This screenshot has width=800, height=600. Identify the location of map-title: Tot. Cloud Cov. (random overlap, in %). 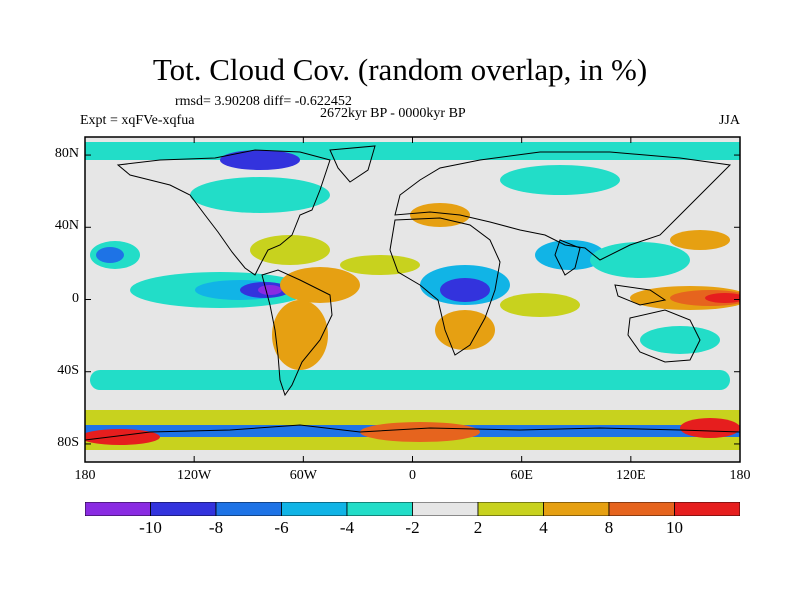
(400, 69).